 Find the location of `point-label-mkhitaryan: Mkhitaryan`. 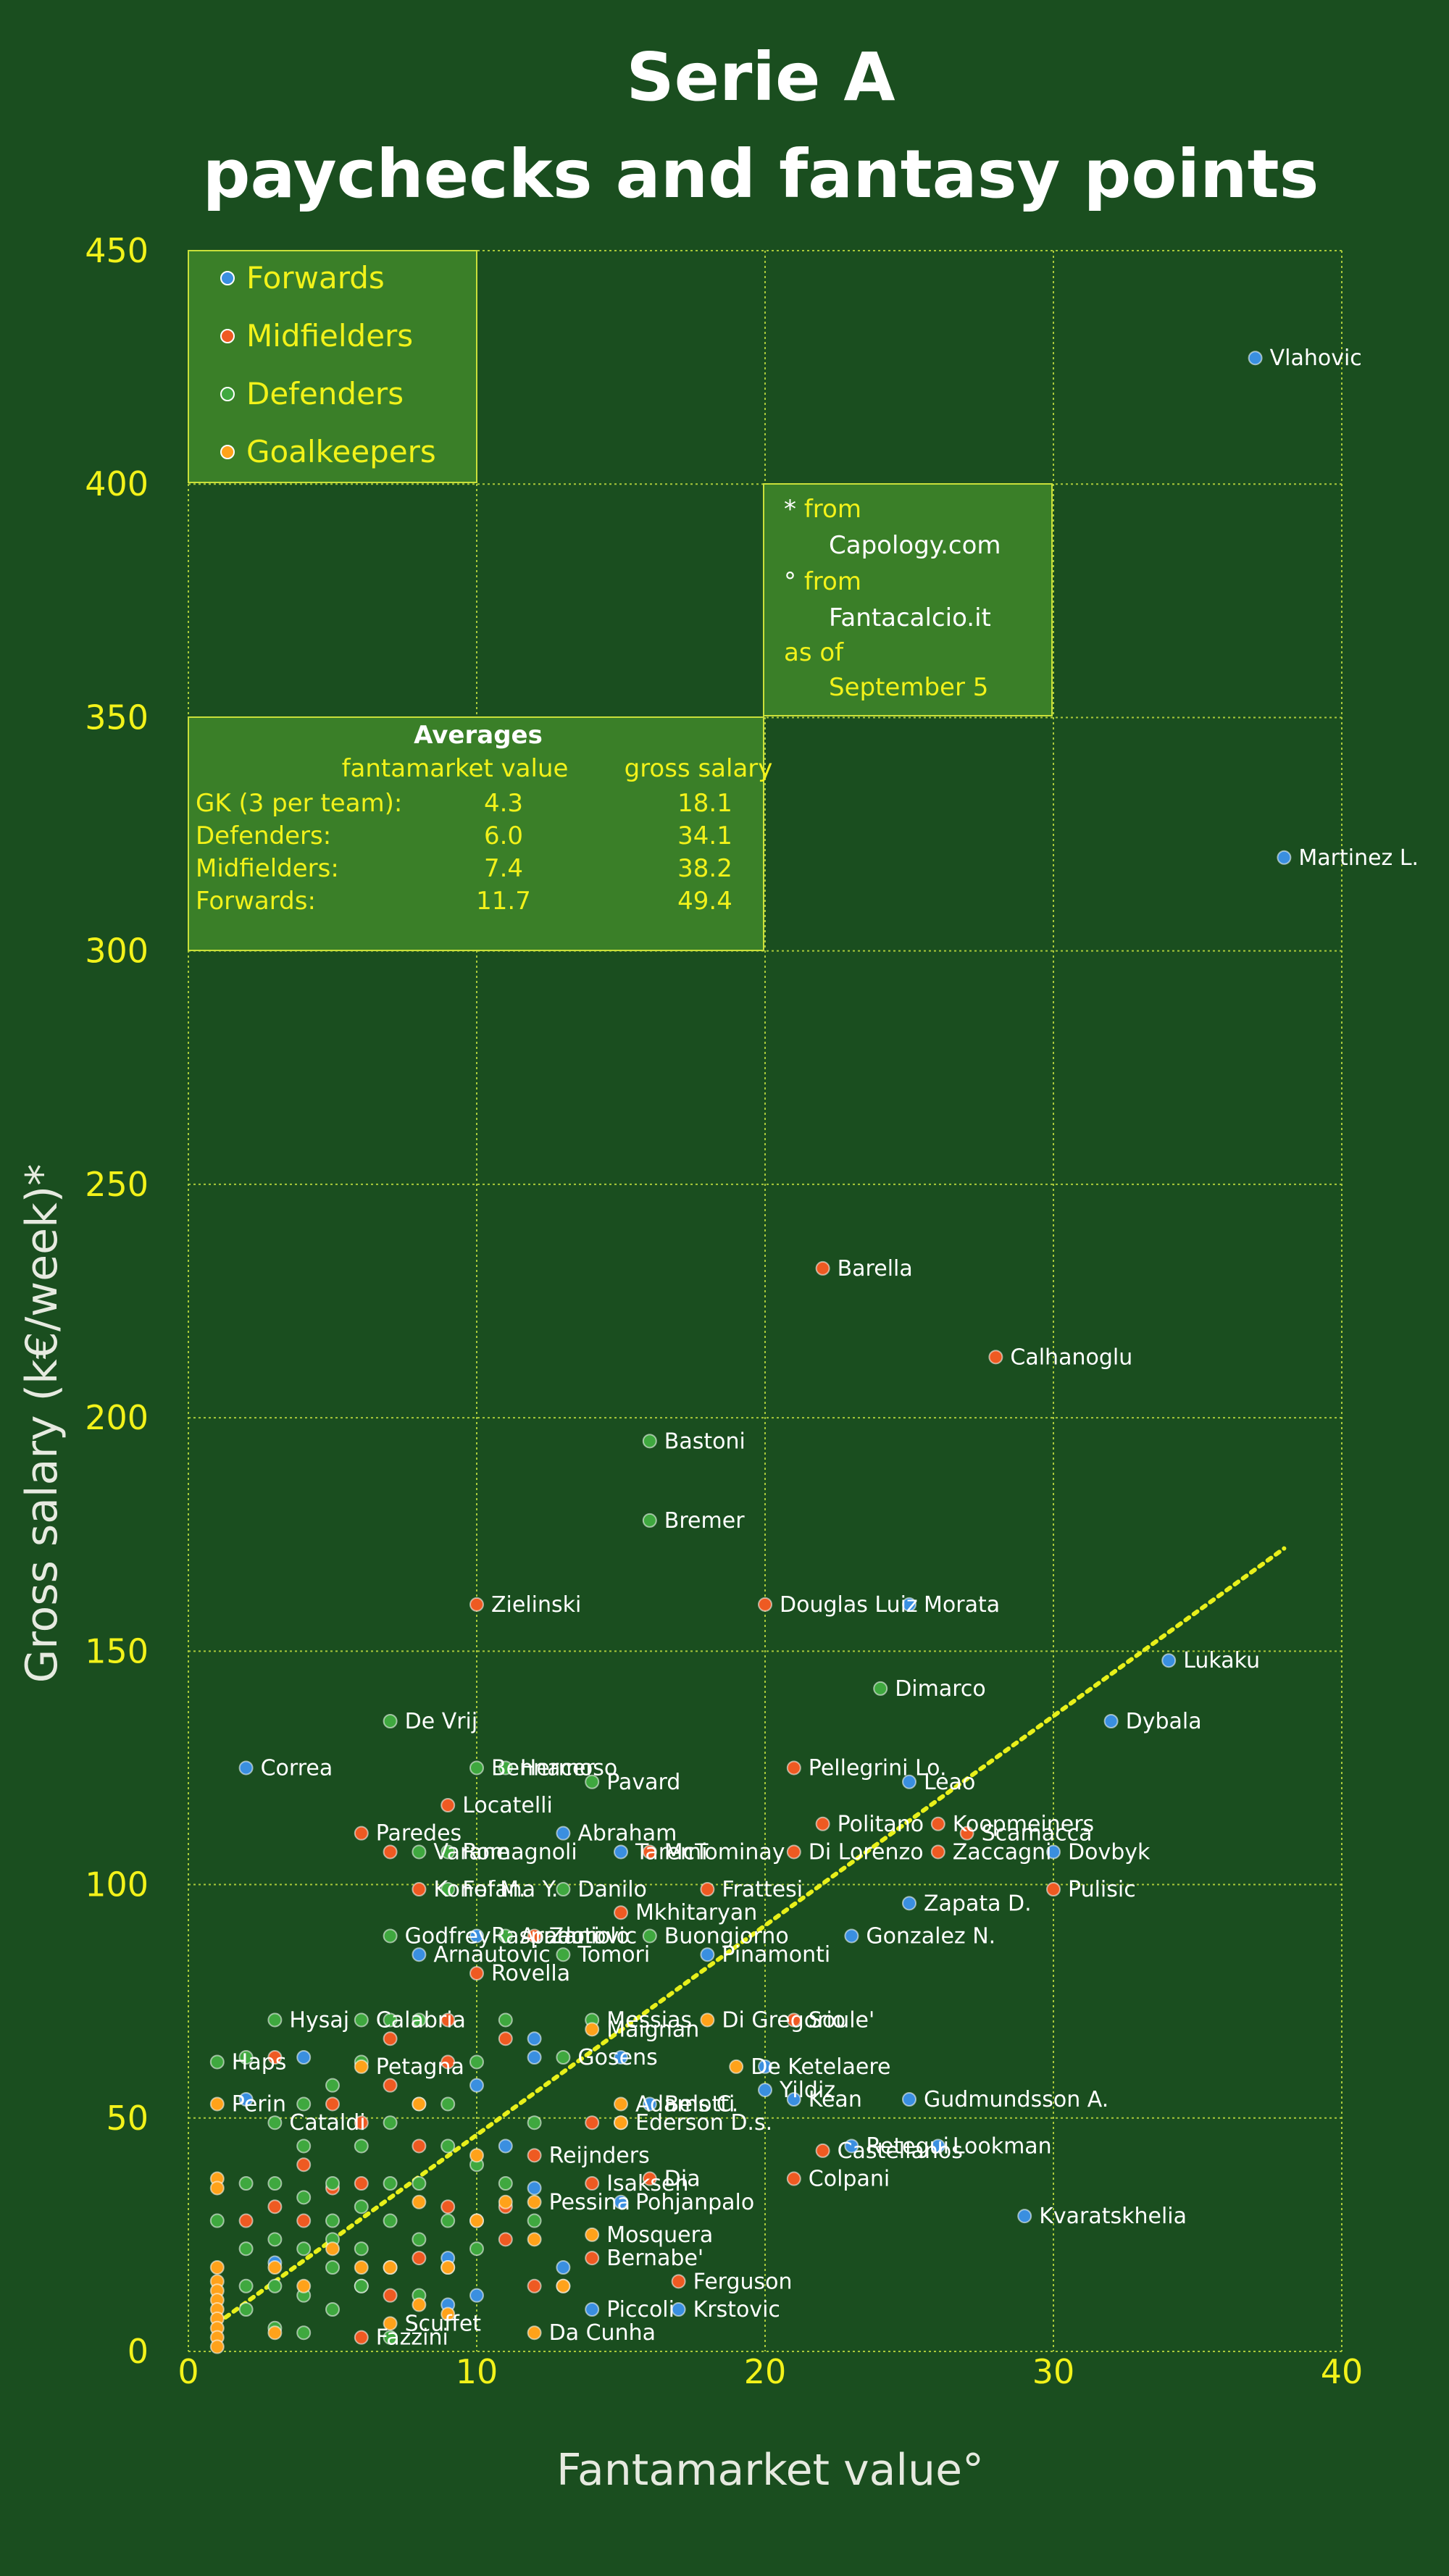

point-label-mkhitaryan: Mkhitaryan is located at coordinates (696, 1913).